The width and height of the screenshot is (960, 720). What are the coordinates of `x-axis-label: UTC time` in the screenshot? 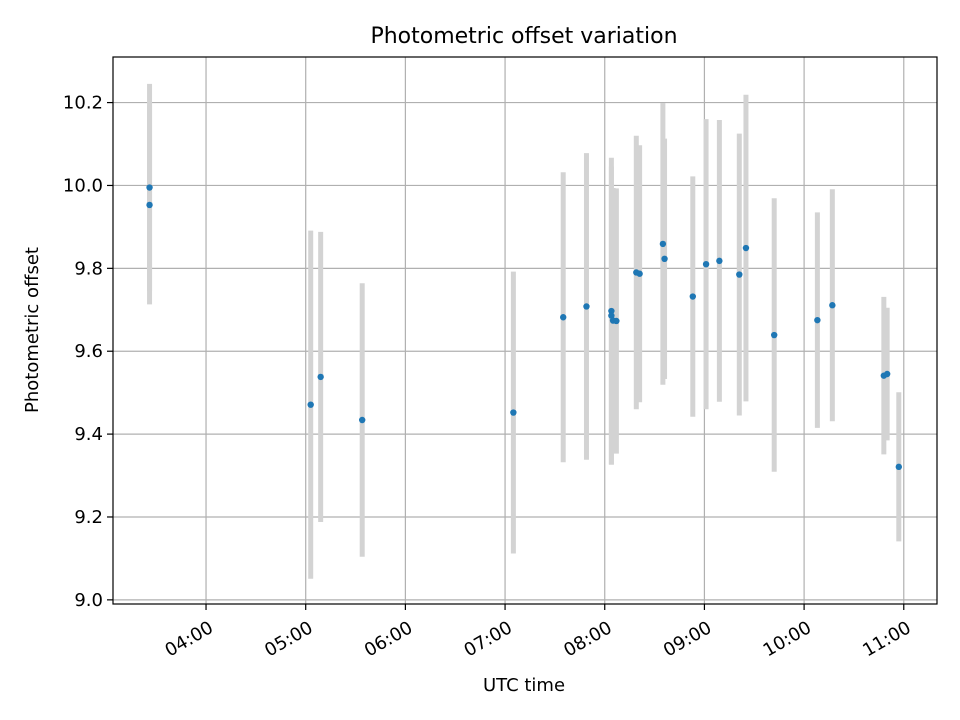 It's located at (524, 685).